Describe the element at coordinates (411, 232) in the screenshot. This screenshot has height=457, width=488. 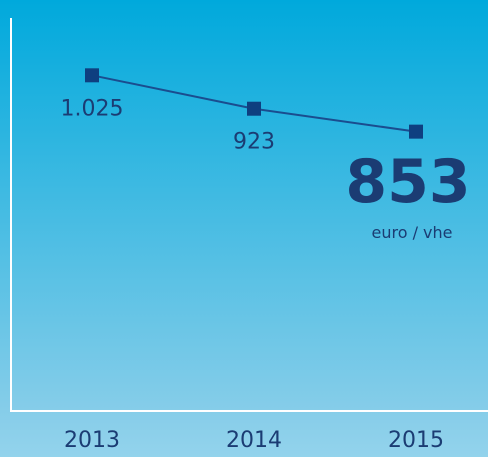
I see `unit-label: euro / vhe` at that location.